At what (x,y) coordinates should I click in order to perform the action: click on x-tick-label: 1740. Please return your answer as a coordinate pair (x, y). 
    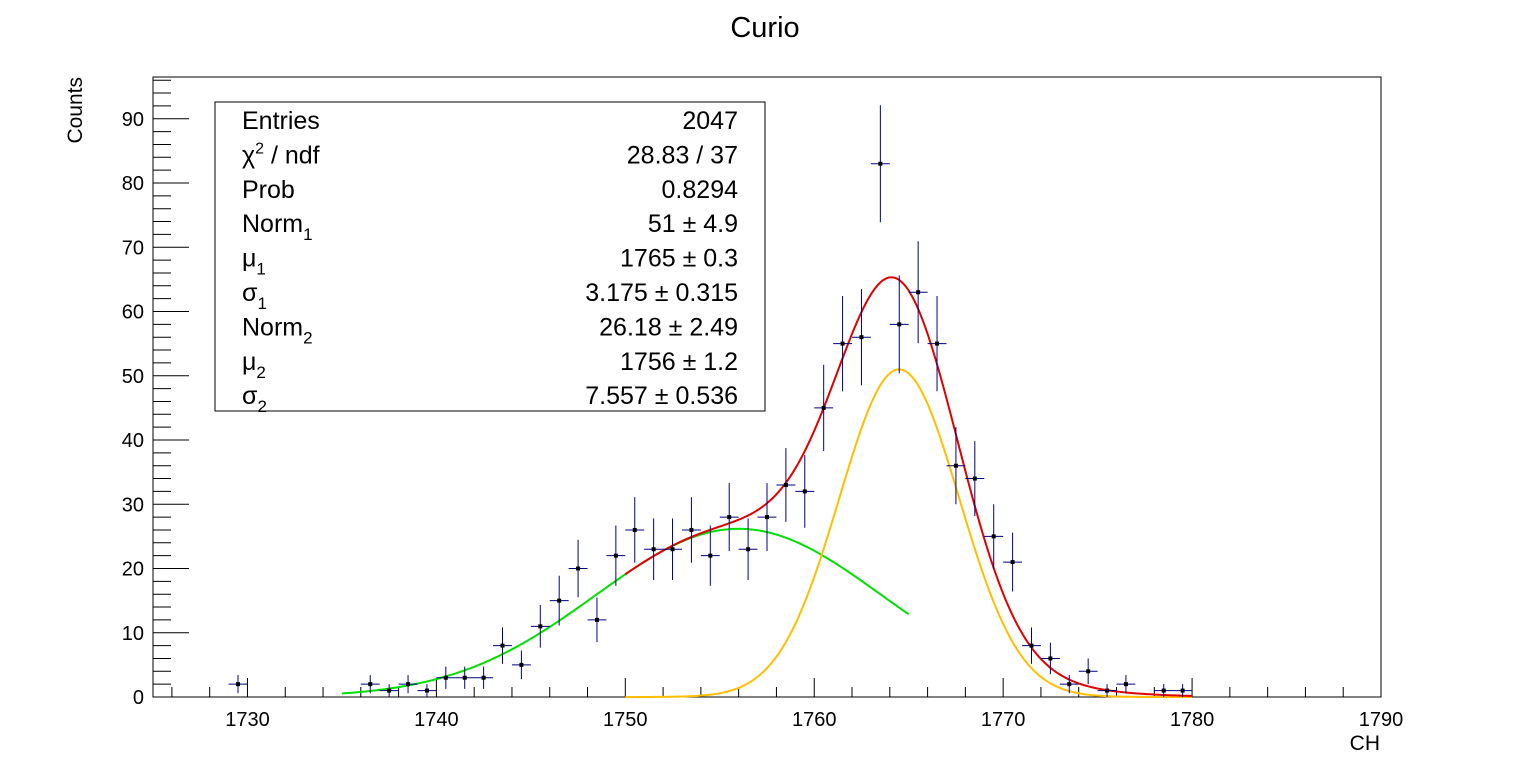
    Looking at the image, I should click on (436, 720).